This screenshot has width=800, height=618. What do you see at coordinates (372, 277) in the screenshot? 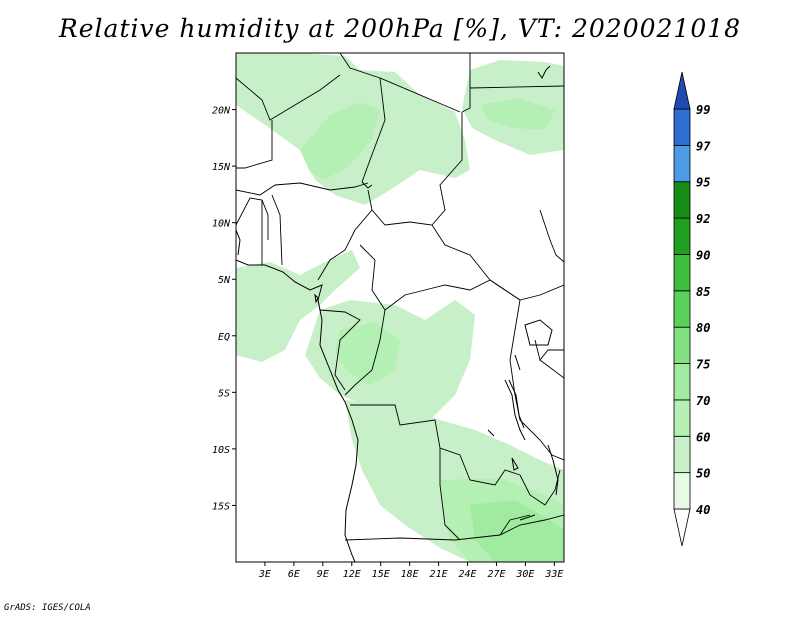
I see `border-cameroon-car` at bounding box center [372, 277].